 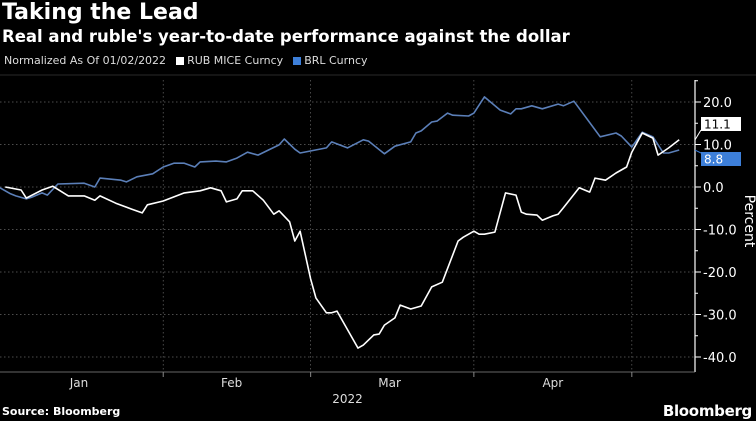 I want to click on value-label-leader-brl, so click(x=698, y=151).